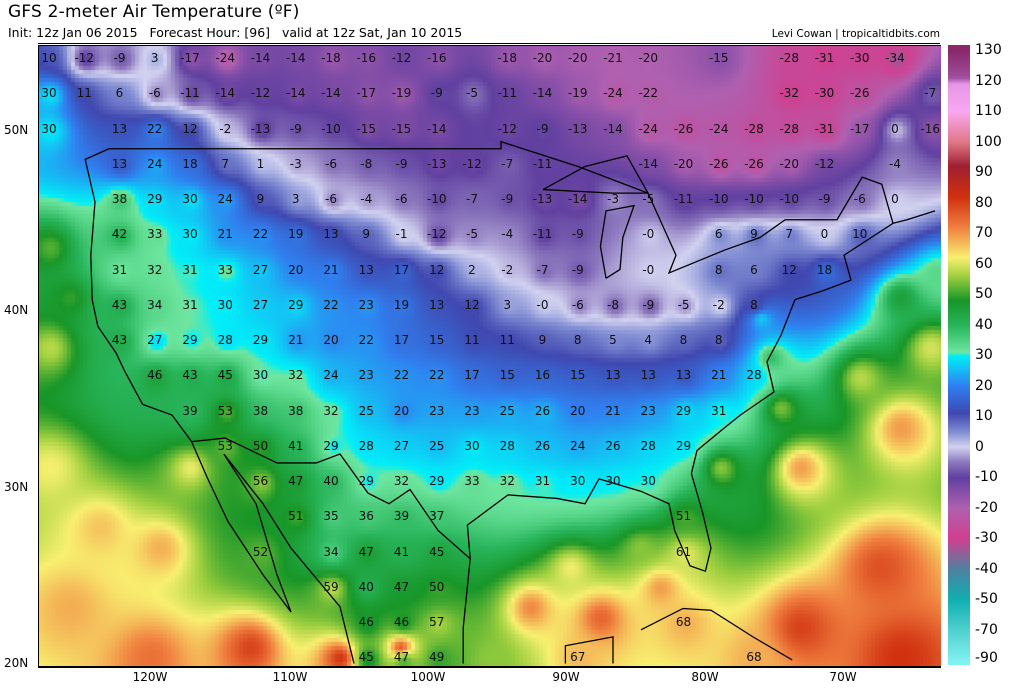  I want to click on temperature-label: 25, so click(366, 410).